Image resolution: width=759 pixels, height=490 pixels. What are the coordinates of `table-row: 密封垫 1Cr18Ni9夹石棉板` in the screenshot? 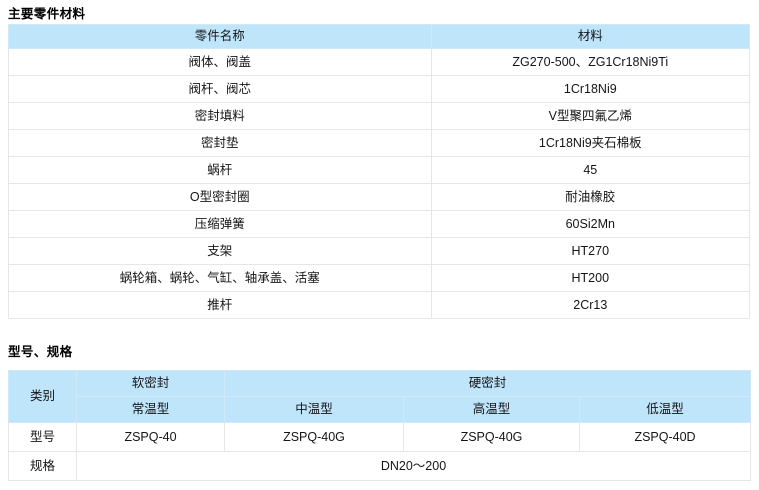 It's located at (379, 143).